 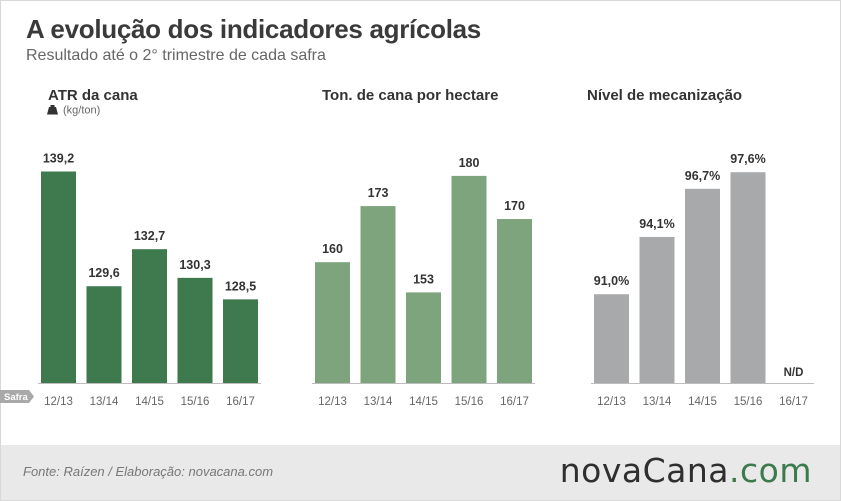 I want to click on data-label: 170, so click(x=514, y=206).